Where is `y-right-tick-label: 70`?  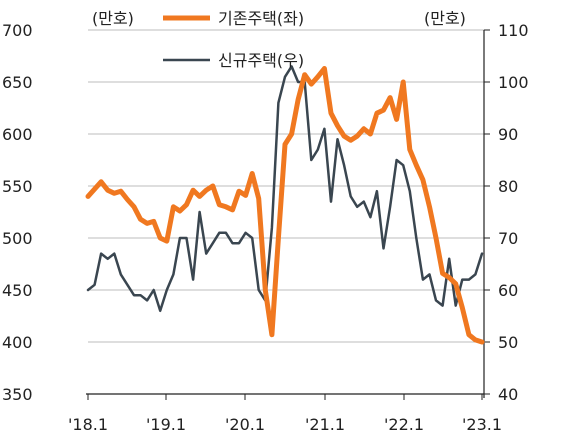 y-right-tick-label: 70 is located at coordinates (508, 238).